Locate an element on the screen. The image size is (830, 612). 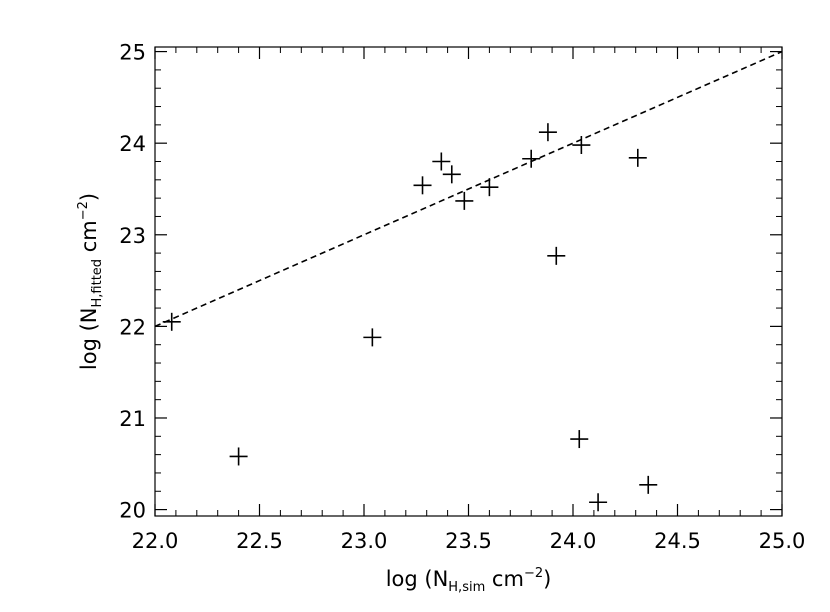
y-tick-label: 23 is located at coordinates (132, 236).